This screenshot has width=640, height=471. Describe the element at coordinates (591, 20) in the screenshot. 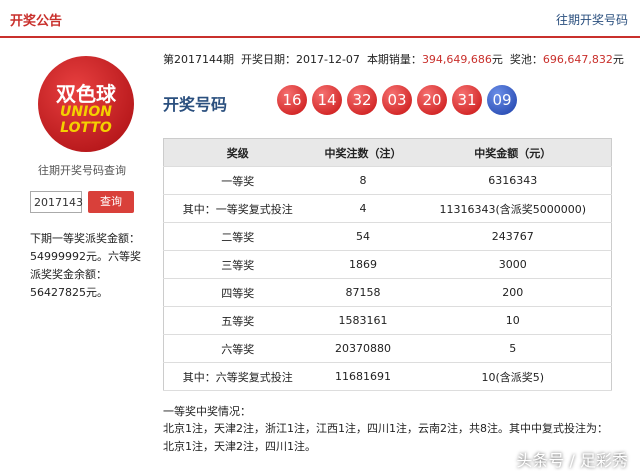

I see `history-link: 往期开奖号码` at that location.